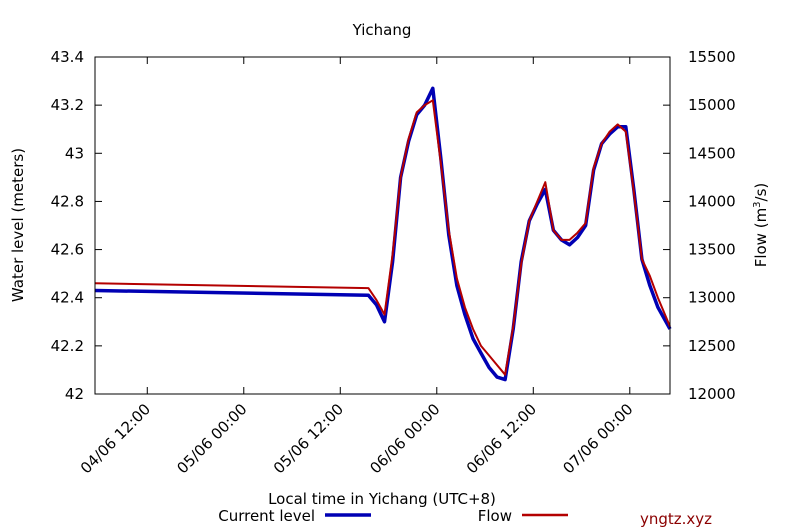  I want to click on y-axis-left-label: Water level (meters), so click(18, 225).